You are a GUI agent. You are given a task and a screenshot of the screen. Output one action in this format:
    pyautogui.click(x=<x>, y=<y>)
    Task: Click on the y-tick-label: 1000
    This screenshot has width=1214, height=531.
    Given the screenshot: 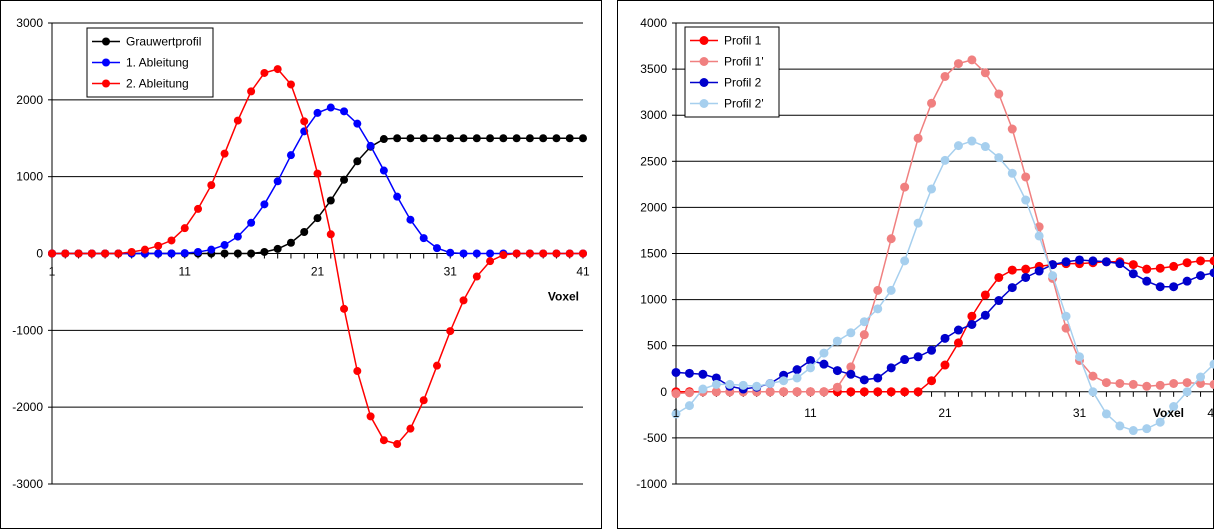 What is the action you would take?
    pyautogui.click(x=29, y=177)
    